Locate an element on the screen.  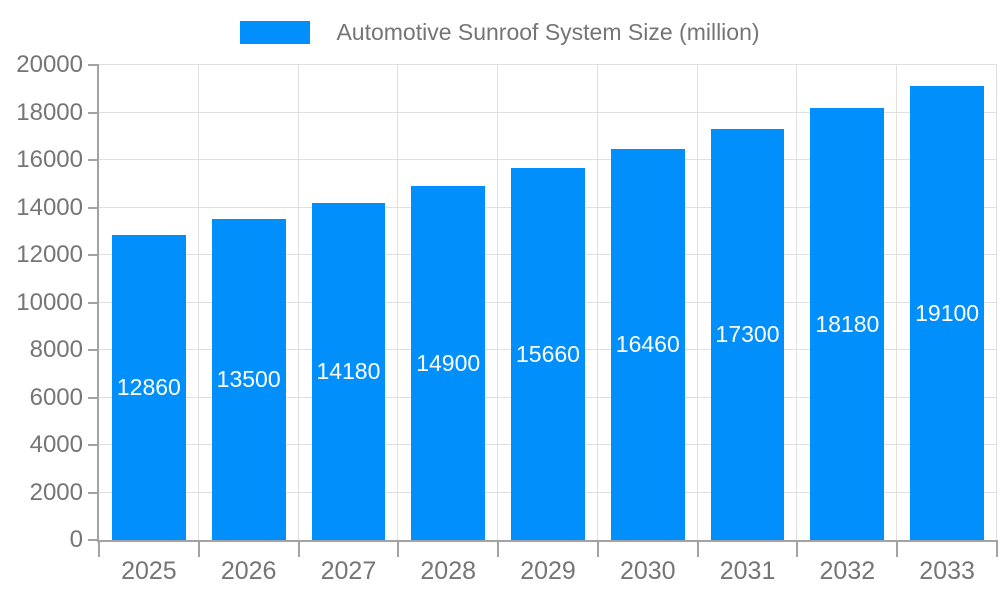
bar-2028: 14900 is located at coordinates (448, 363).